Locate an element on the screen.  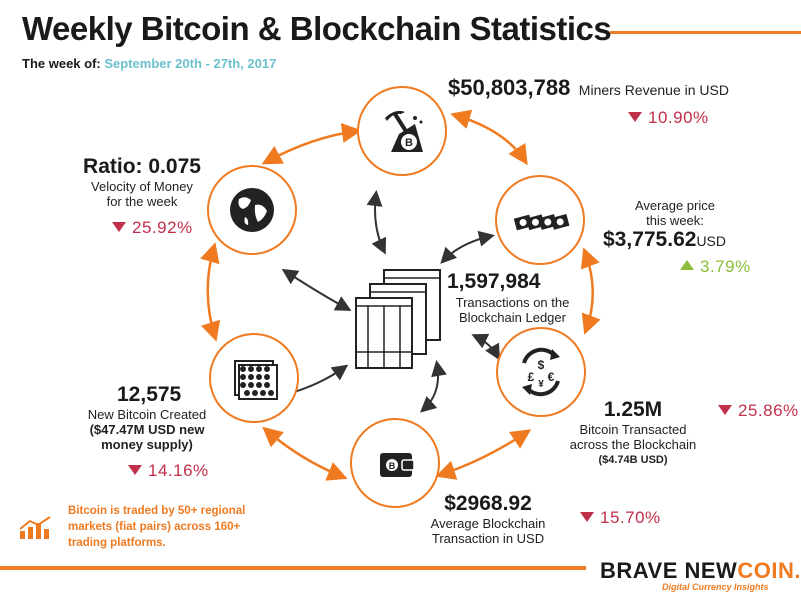
transacted-value: 1.25M is located at coordinates (633, 409).